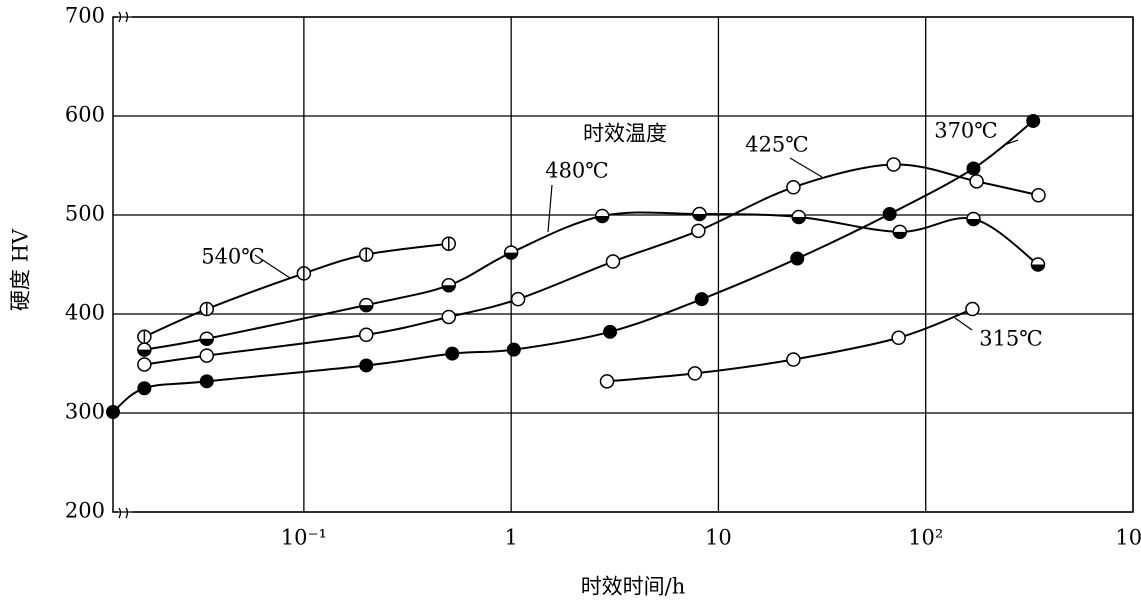  Describe the element at coordinates (1128, 538) in the screenshot. I see `x-tick-label: 10³` at that location.